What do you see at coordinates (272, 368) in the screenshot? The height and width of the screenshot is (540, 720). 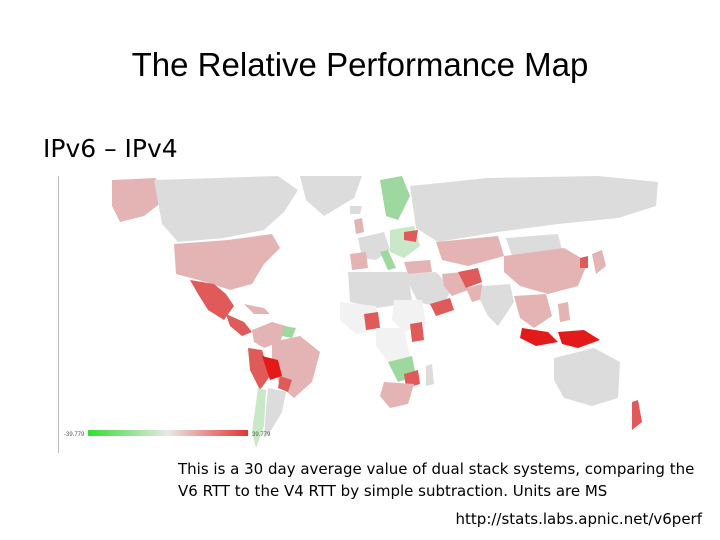 I see `region-bolivia` at bounding box center [272, 368].